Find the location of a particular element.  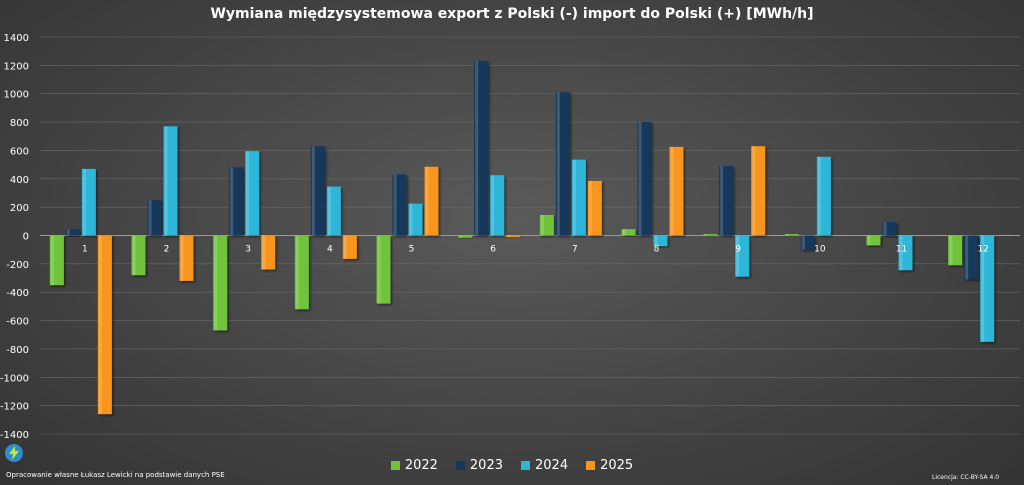

y-tick-label: 0 is located at coordinates (26, 237).